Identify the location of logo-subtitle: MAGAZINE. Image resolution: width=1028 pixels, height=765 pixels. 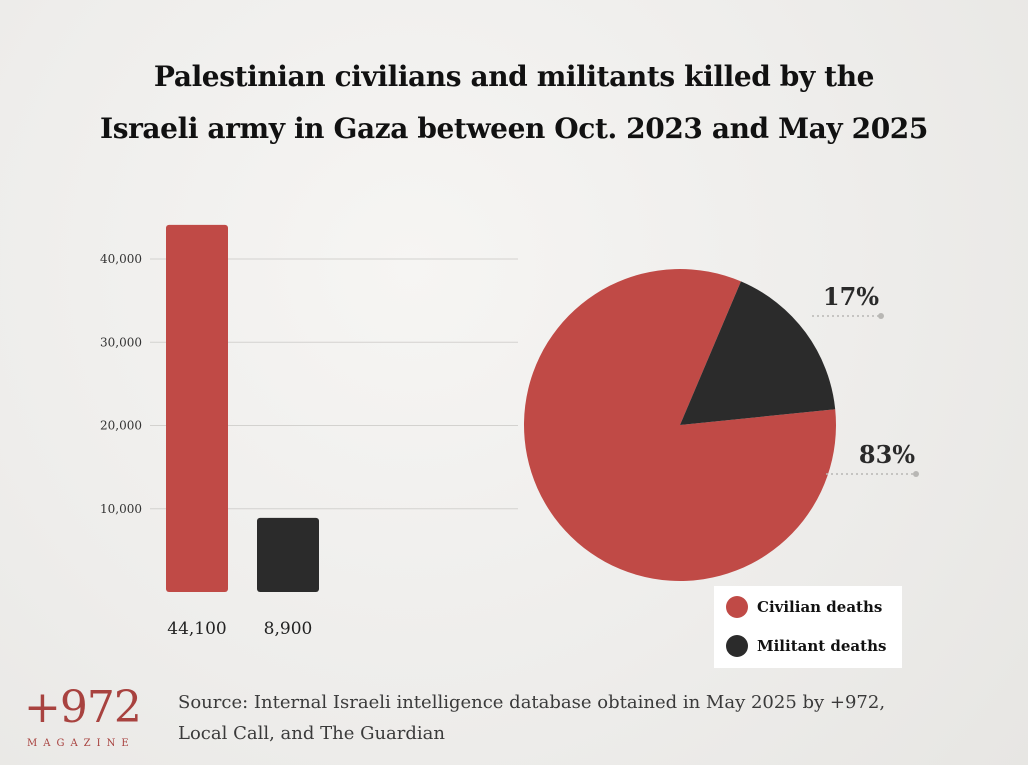
(81, 743).